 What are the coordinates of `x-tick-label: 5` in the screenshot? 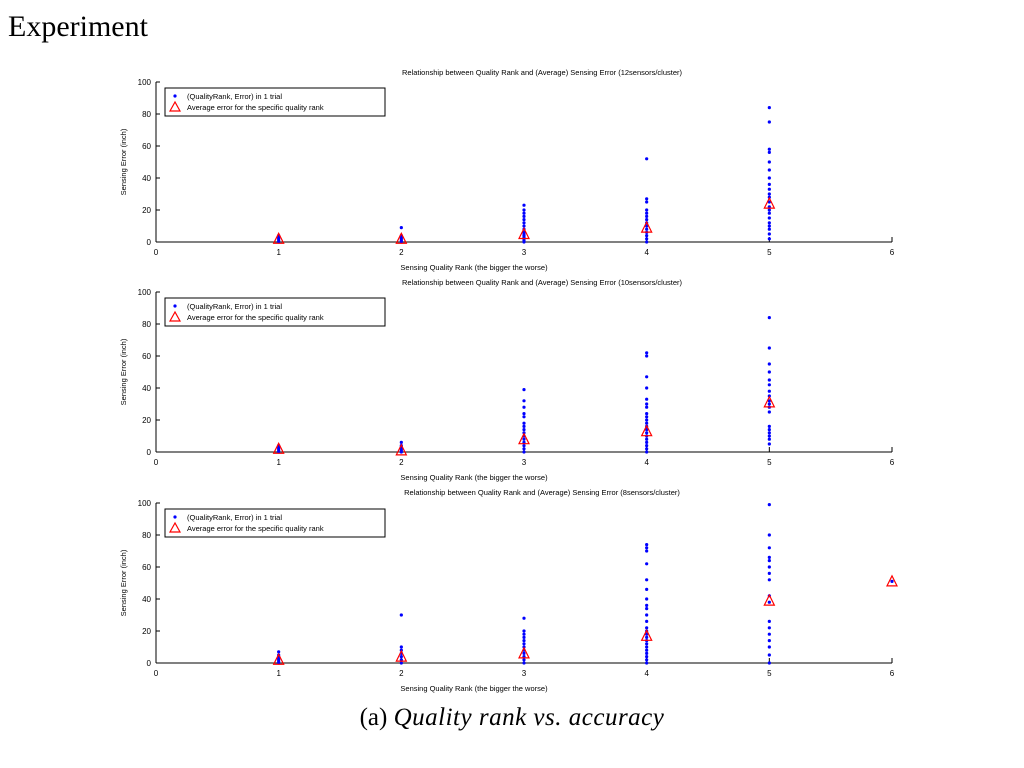 It's located at (769, 673).